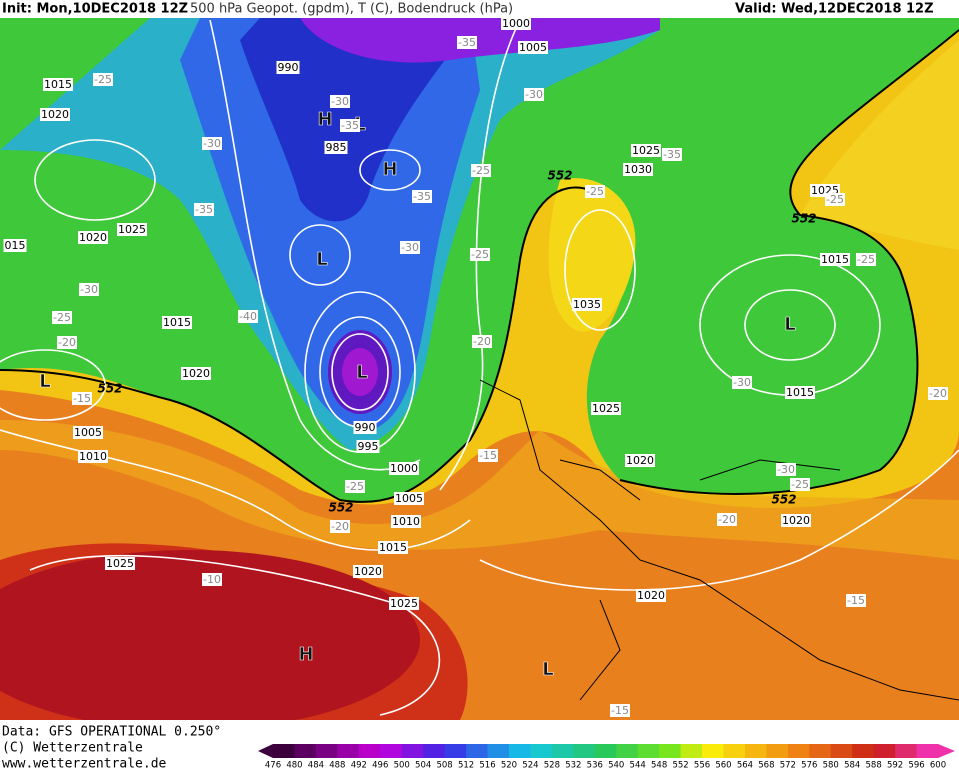  I want to click on isobar-label: 990, so click(288, 67).